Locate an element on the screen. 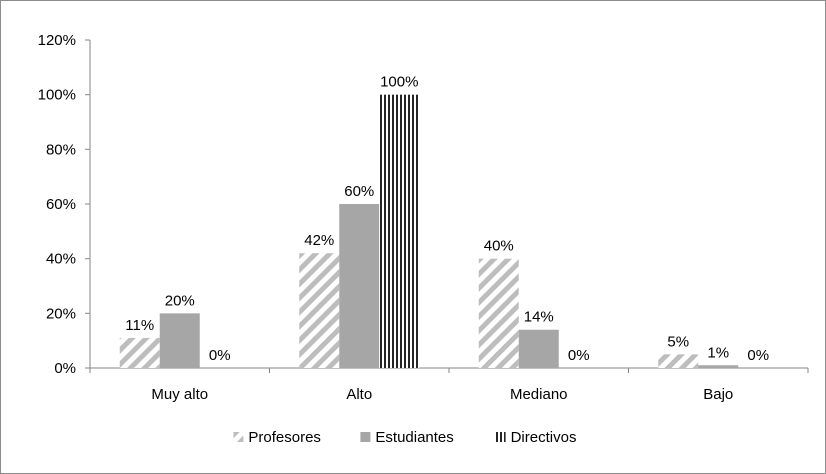 The width and height of the screenshot is (826, 474). x-tick-label: Bajo is located at coordinates (718, 394).